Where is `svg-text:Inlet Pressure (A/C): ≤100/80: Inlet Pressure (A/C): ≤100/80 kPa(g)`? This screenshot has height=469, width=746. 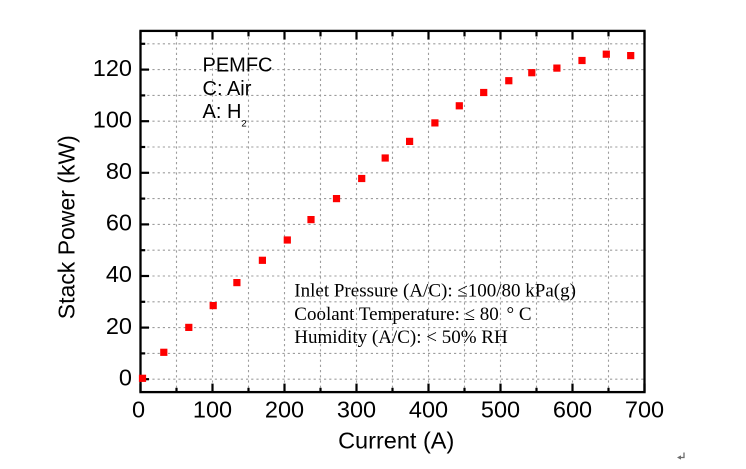
svg-text:Inlet Pressure (A/C): ≤100/80: Inlet Pressure (A/C): ≤100/80 kPa(g) is located at coordinates (435, 291).